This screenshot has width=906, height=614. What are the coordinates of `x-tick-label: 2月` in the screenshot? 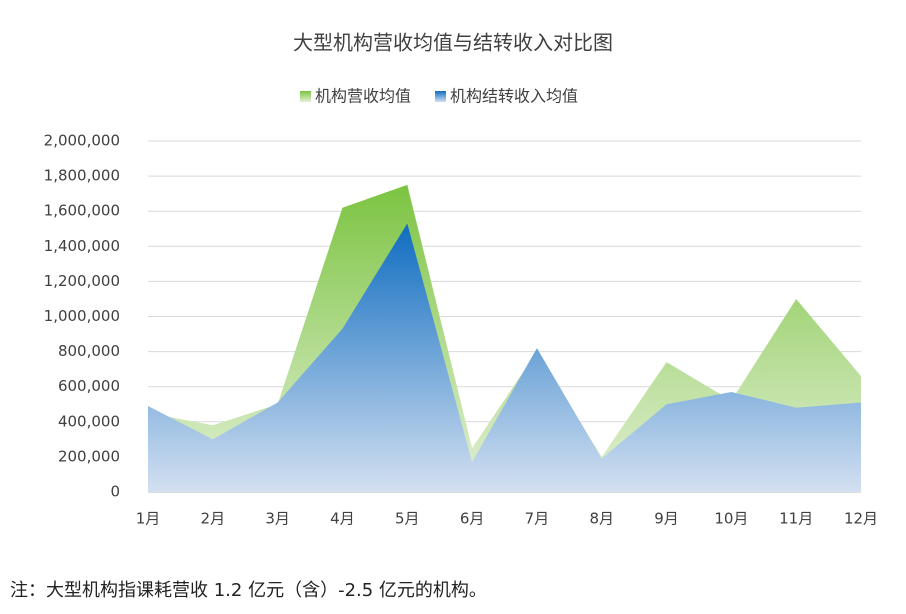 It's located at (213, 519).